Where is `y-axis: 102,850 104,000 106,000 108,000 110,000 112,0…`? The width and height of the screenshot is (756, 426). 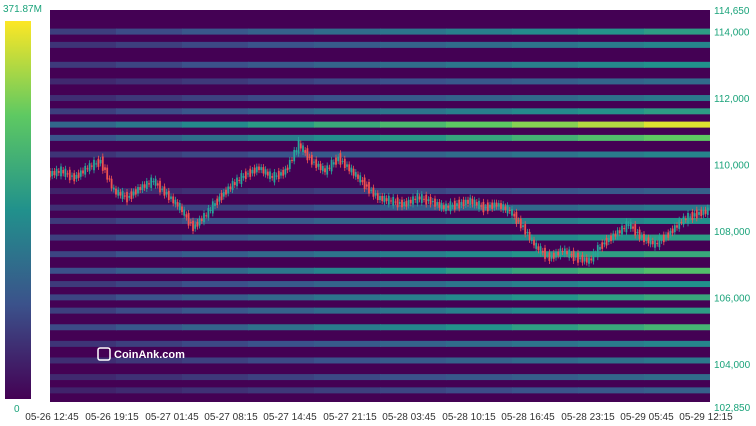
y-axis: 102,850 104,000 106,000 108,000 110,000 112,0… is located at coordinates (732, 210).